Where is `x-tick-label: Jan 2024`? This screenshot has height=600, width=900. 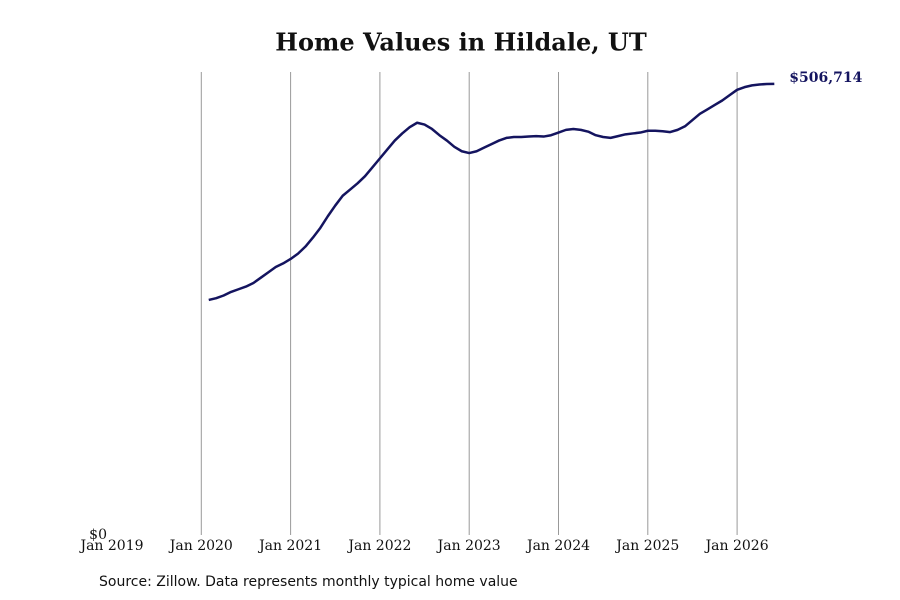
x-tick-label: Jan 2024 is located at coordinates (557, 546).